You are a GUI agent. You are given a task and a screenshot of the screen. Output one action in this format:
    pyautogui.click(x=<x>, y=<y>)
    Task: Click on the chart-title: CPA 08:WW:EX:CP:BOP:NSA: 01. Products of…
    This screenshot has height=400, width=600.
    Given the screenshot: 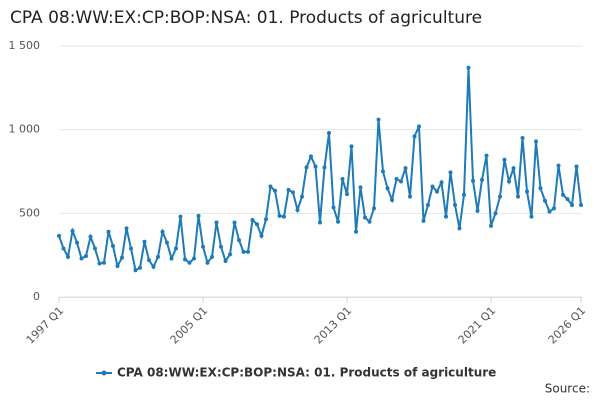 What is the action you would take?
    pyautogui.click(x=246, y=18)
    